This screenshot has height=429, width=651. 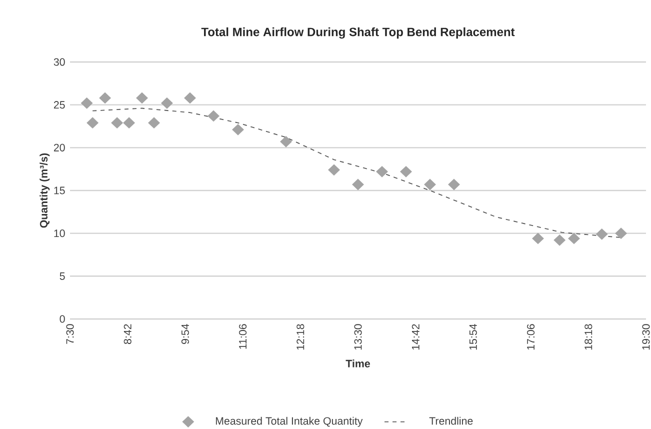 What do you see at coordinates (45, 190) in the screenshot?
I see `y-axis-title: Quantity (m³/s)` at bounding box center [45, 190].